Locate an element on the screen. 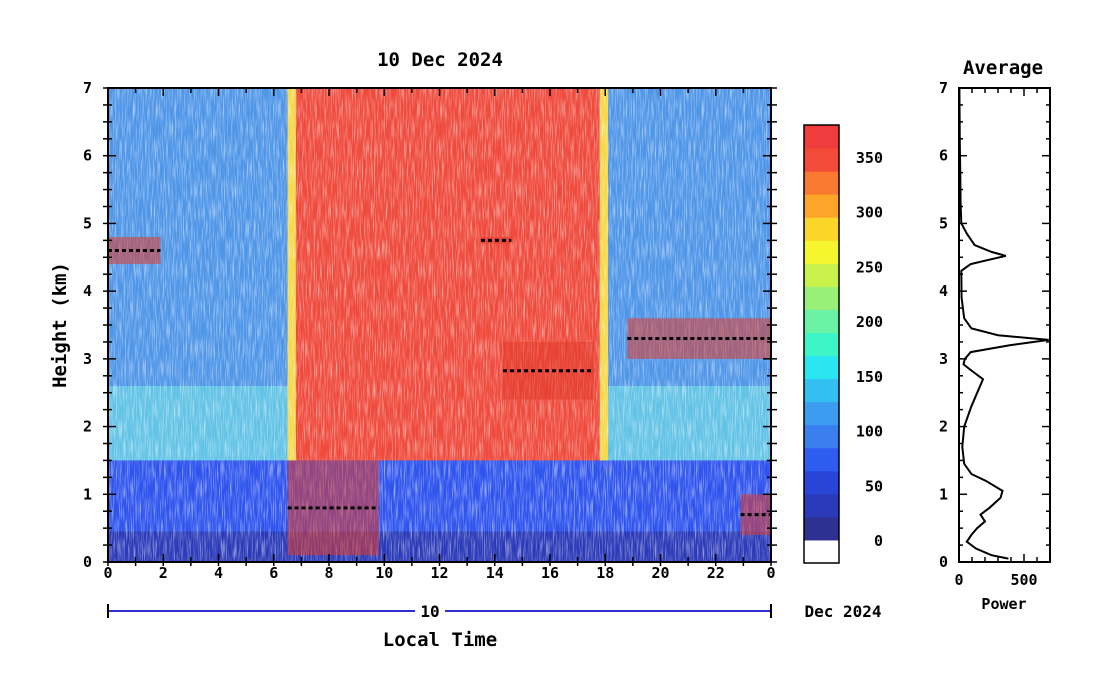 The height and width of the screenshot is (699, 1102). avg-y-tick-label: 7 is located at coordinates (943, 88).